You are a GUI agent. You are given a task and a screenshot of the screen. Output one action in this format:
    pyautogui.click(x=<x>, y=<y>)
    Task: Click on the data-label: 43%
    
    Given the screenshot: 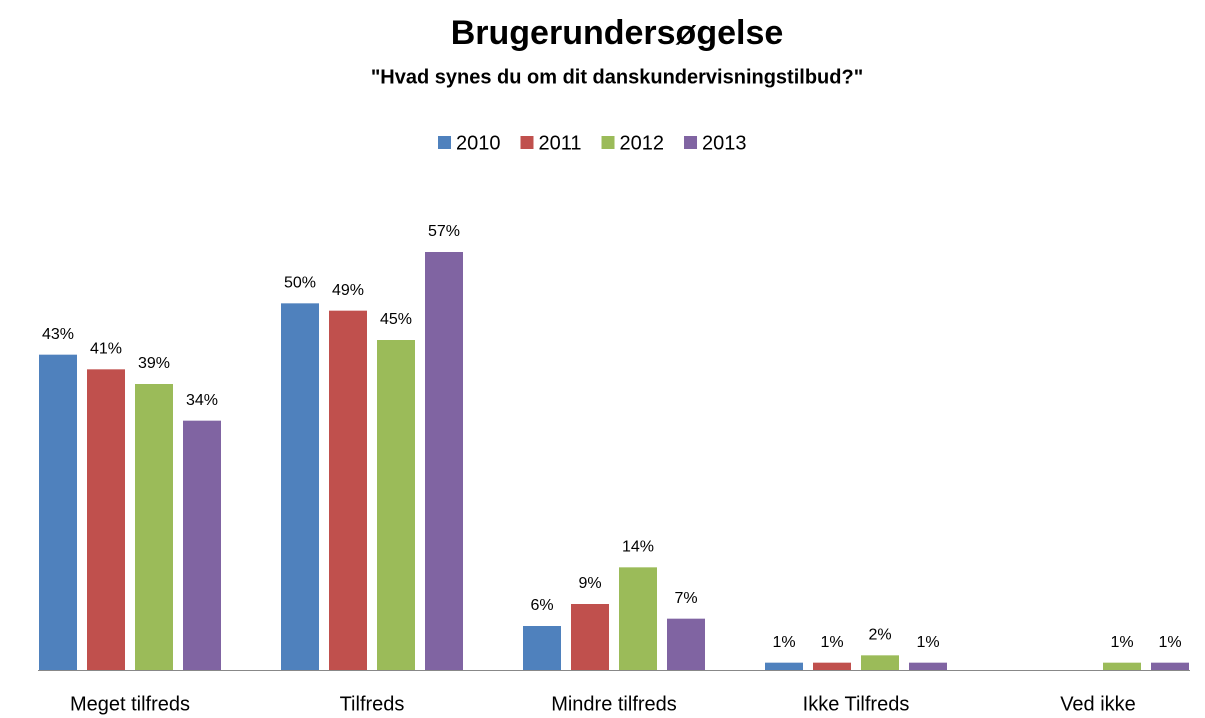 What is the action you would take?
    pyautogui.click(x=58, y=334)
    